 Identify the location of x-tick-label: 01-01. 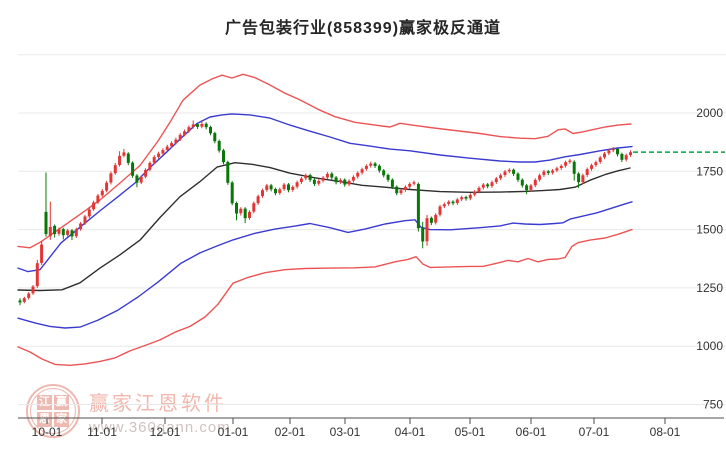
(233, 432).